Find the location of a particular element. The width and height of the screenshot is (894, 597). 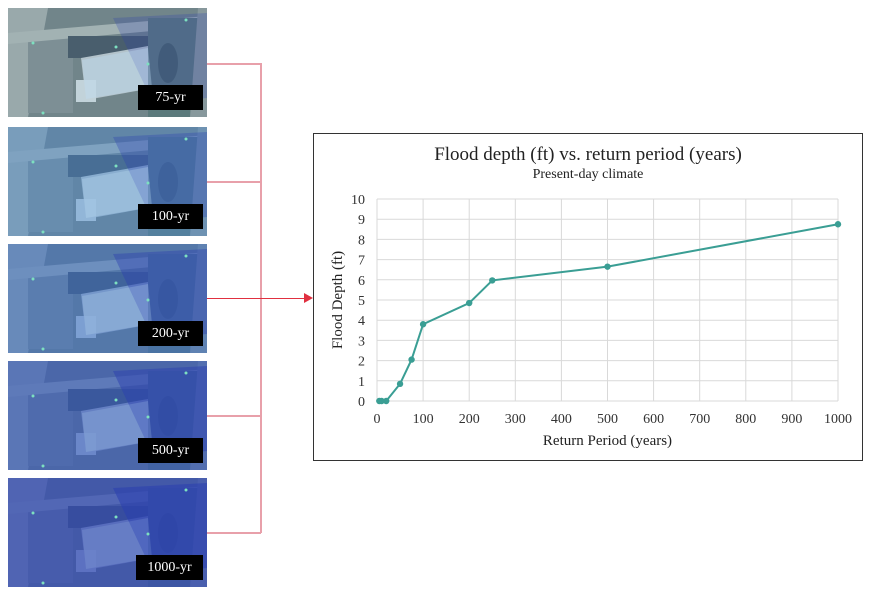

x-tick-label: 100 is located at coordinates (423, 419).